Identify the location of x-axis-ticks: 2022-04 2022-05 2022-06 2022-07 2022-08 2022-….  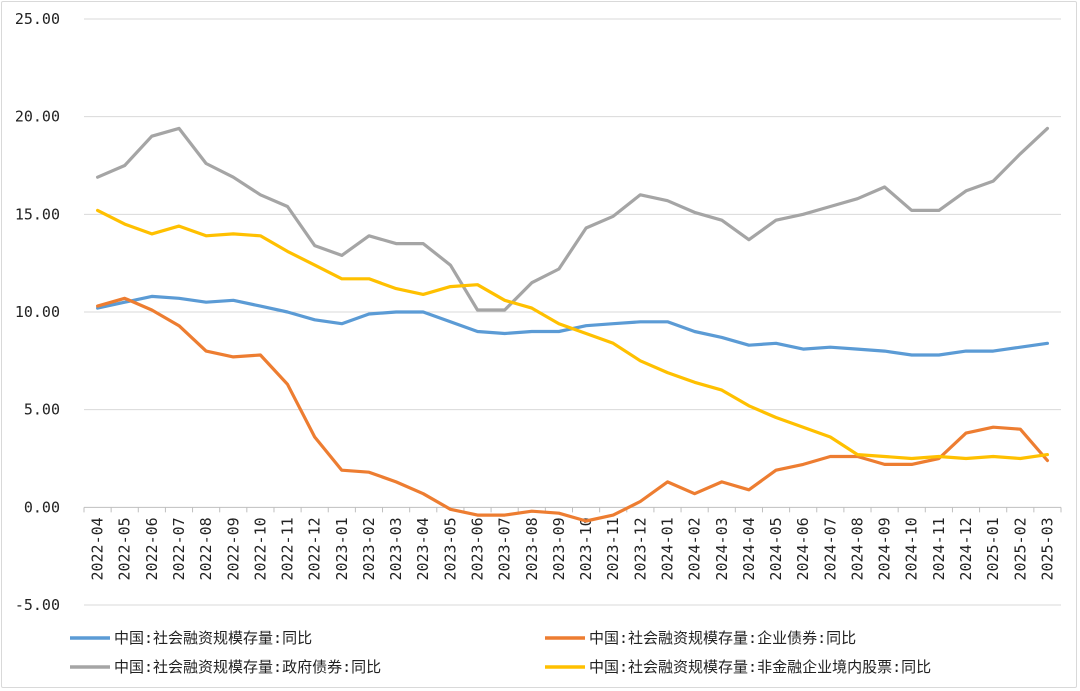
(573, 548).